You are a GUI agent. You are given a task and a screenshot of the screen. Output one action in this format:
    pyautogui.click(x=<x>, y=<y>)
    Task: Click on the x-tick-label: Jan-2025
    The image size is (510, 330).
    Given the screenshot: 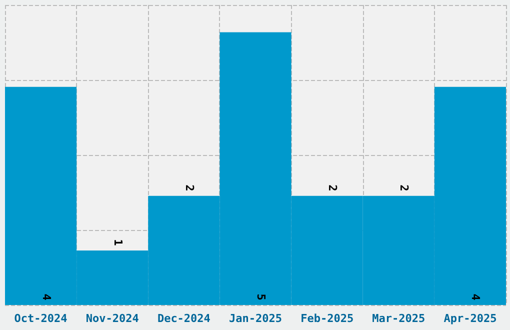 What is the action you would take?
    pyautogui.click(x=255, y=318)
    